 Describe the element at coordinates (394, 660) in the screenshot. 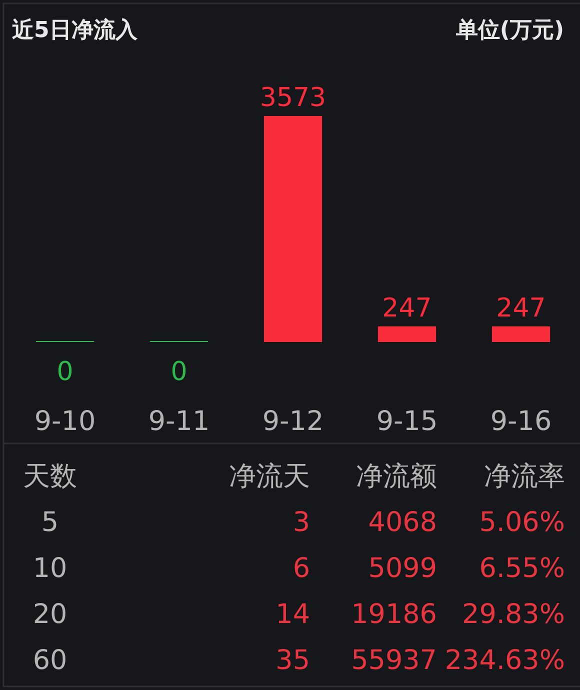

I see `text: 55937` at that location.